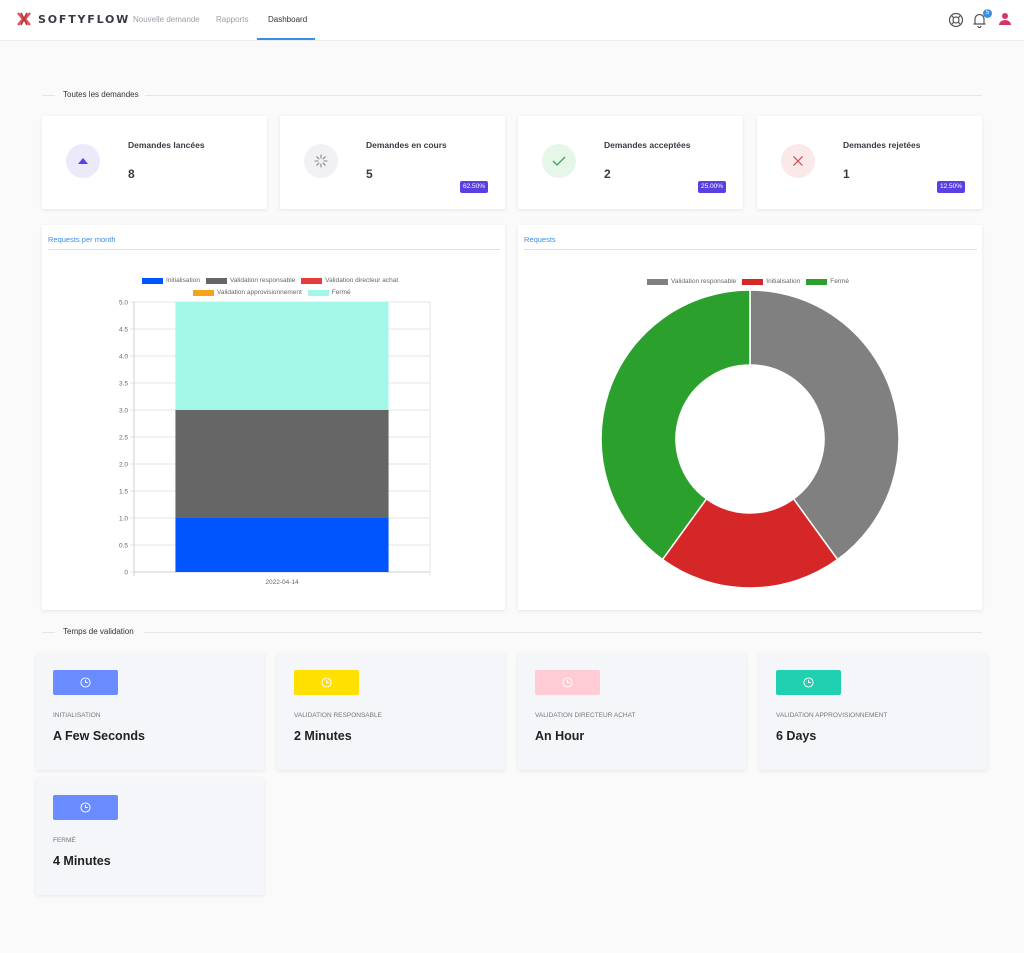 Image resolution: width=1024 pixels, height=953 pixels. I want to click on y-tick-label: 4.5, so click(123, 330).